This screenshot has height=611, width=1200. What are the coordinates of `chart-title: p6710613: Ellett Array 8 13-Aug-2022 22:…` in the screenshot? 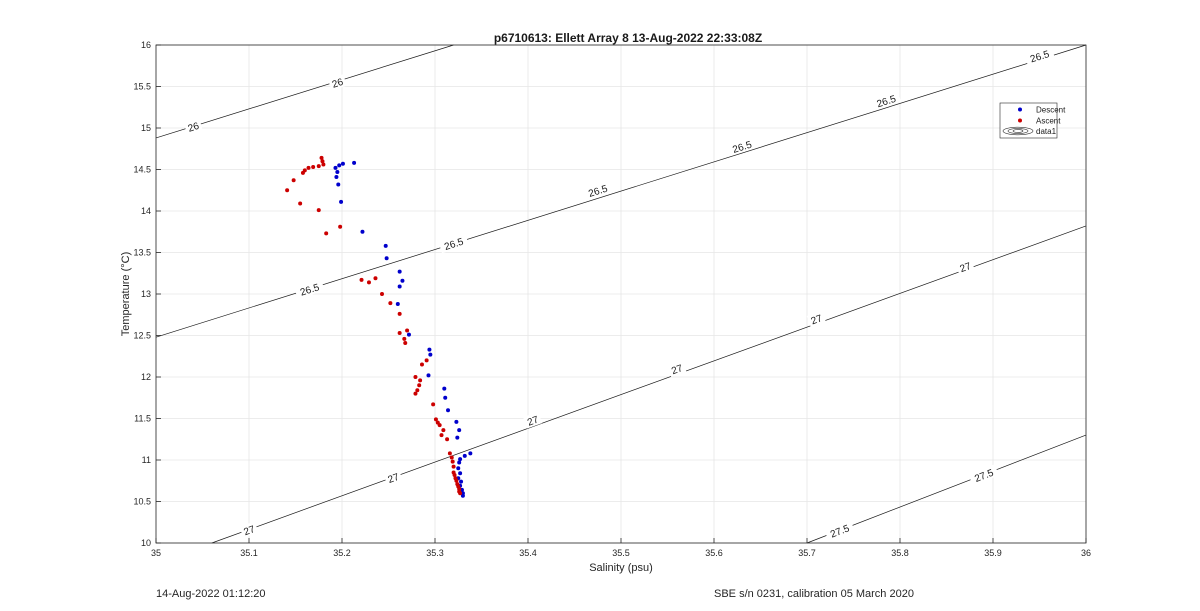 It's located at (628, 38).